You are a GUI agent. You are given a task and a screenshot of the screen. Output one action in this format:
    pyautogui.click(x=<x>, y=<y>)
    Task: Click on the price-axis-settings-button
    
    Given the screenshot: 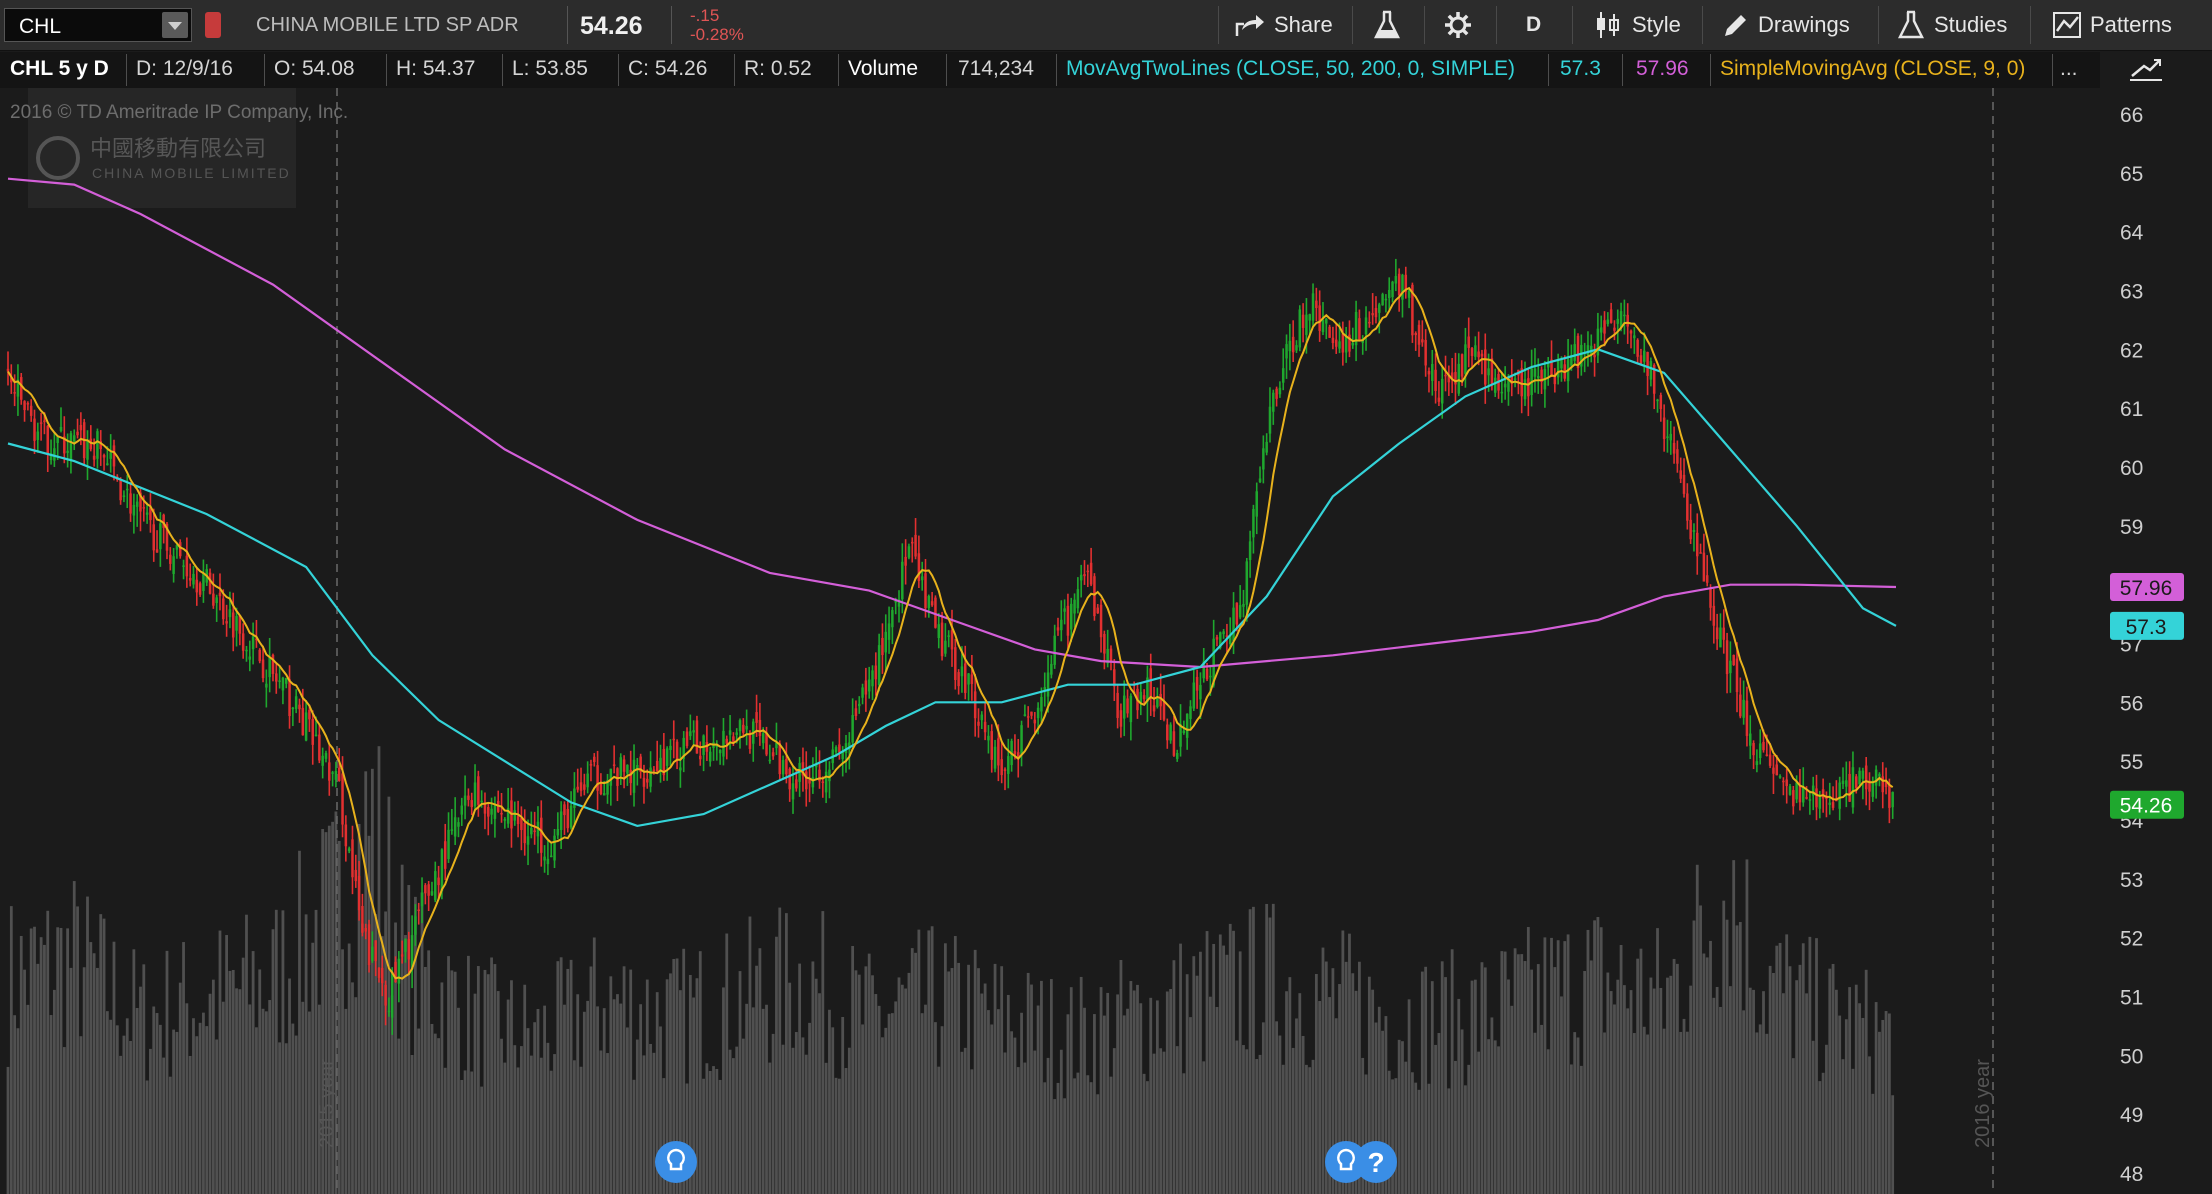 What is the action you would take?
    pyautogui.click(x=2160, y=70)
    